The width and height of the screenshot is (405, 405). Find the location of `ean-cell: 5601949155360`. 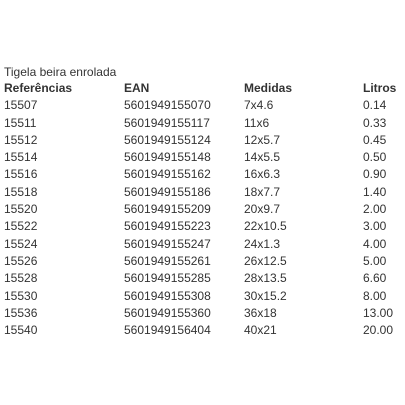

ean-cell: 5601949155360 is located at coordinates (167, 312).